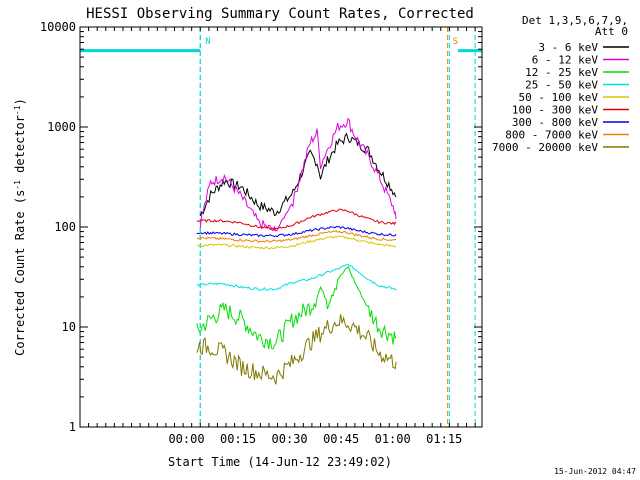  Describe the element at coordinates (455, 42) in the screenshot. I see `marker-label: S` at that location.